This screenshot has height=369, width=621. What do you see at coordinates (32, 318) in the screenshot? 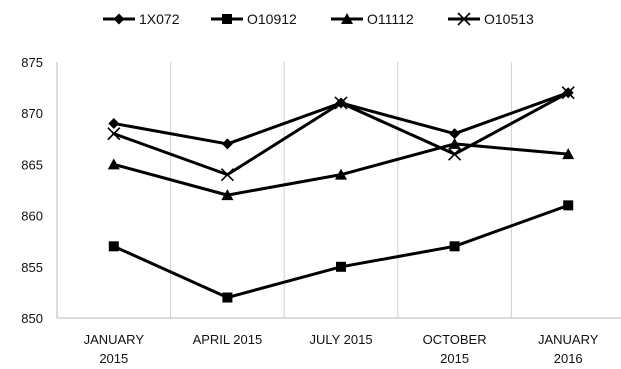
I see `y-tick-label: 850` at bounding box center [32, 318].